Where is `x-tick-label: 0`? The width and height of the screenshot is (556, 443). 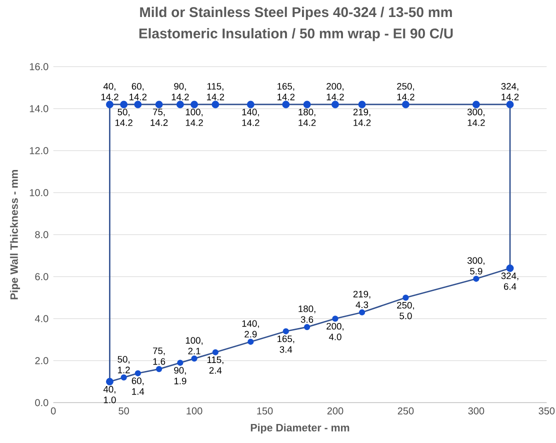 x-tick-label: 0 is located at coordinates (53, 411).